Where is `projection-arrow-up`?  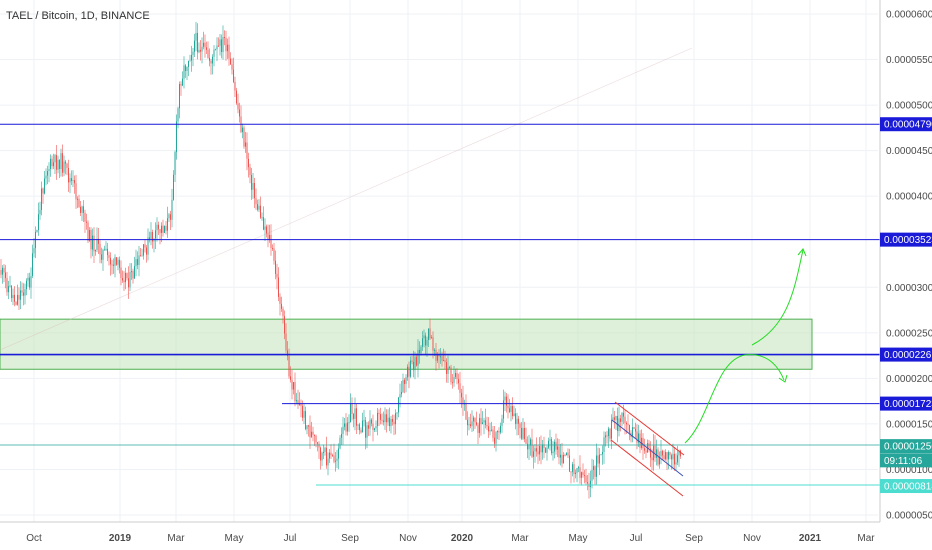 projection-arrow-up is located at coordinates (777, 297).